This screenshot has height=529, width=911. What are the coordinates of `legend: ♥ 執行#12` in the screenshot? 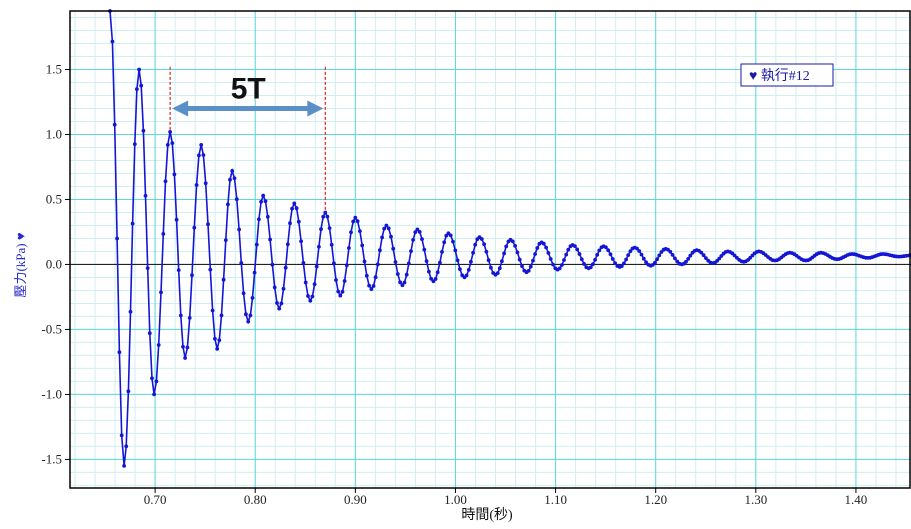 It's located at (787, 75).